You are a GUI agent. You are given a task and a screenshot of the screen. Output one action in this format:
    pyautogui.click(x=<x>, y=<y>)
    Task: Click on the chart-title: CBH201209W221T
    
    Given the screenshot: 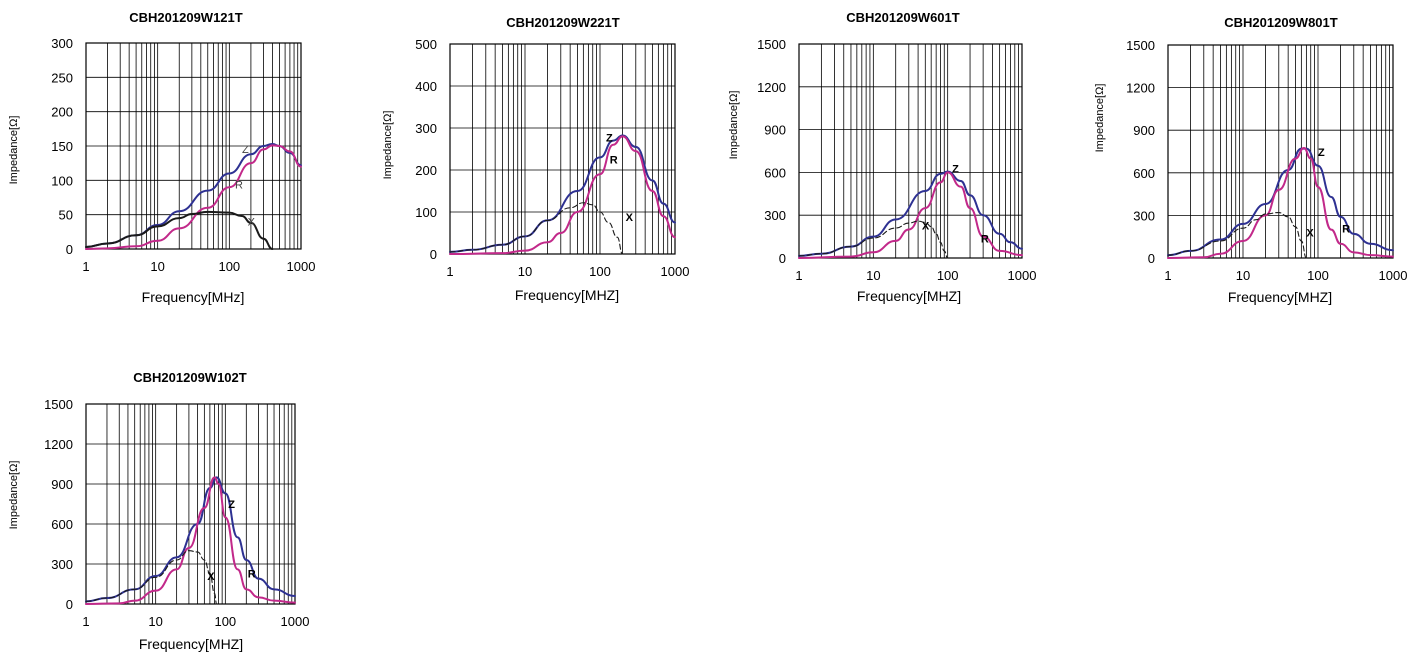 What is the action you would take?
    pyautogui.click(x=563, y=22)
    